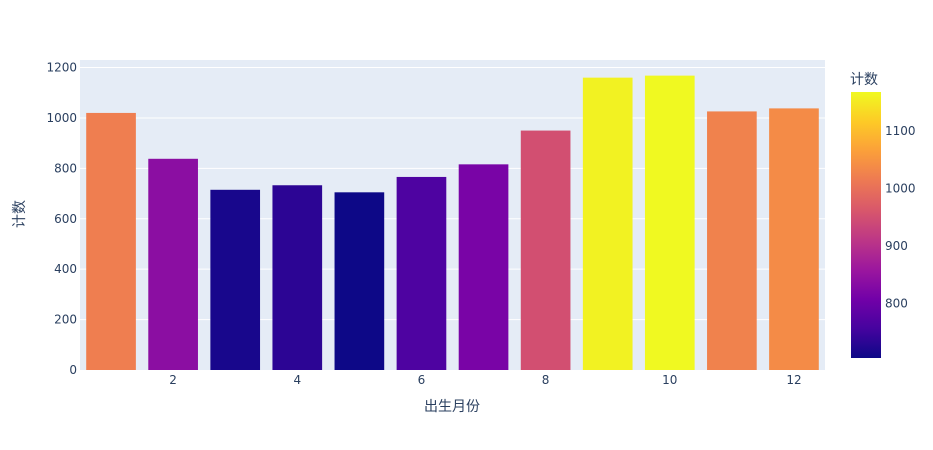 The width and height of the screenshot is (933, 450). Describe the element at coordinates (883, 215) in the screenshot. I see `colorbar: 计数 800 900 1000 1100` at that location.